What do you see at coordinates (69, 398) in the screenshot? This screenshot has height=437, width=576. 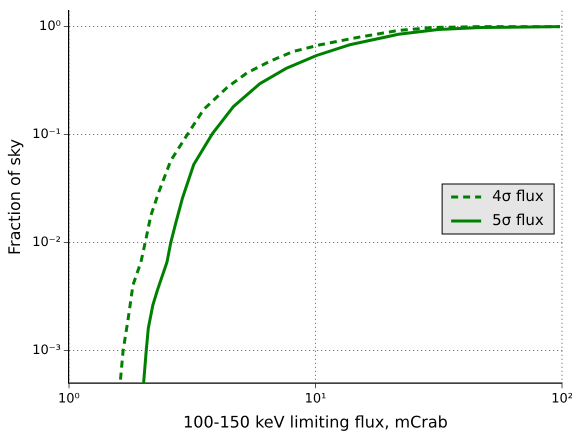 I see `x-tick-label: 10⁰` at bounding box center [69, 398].